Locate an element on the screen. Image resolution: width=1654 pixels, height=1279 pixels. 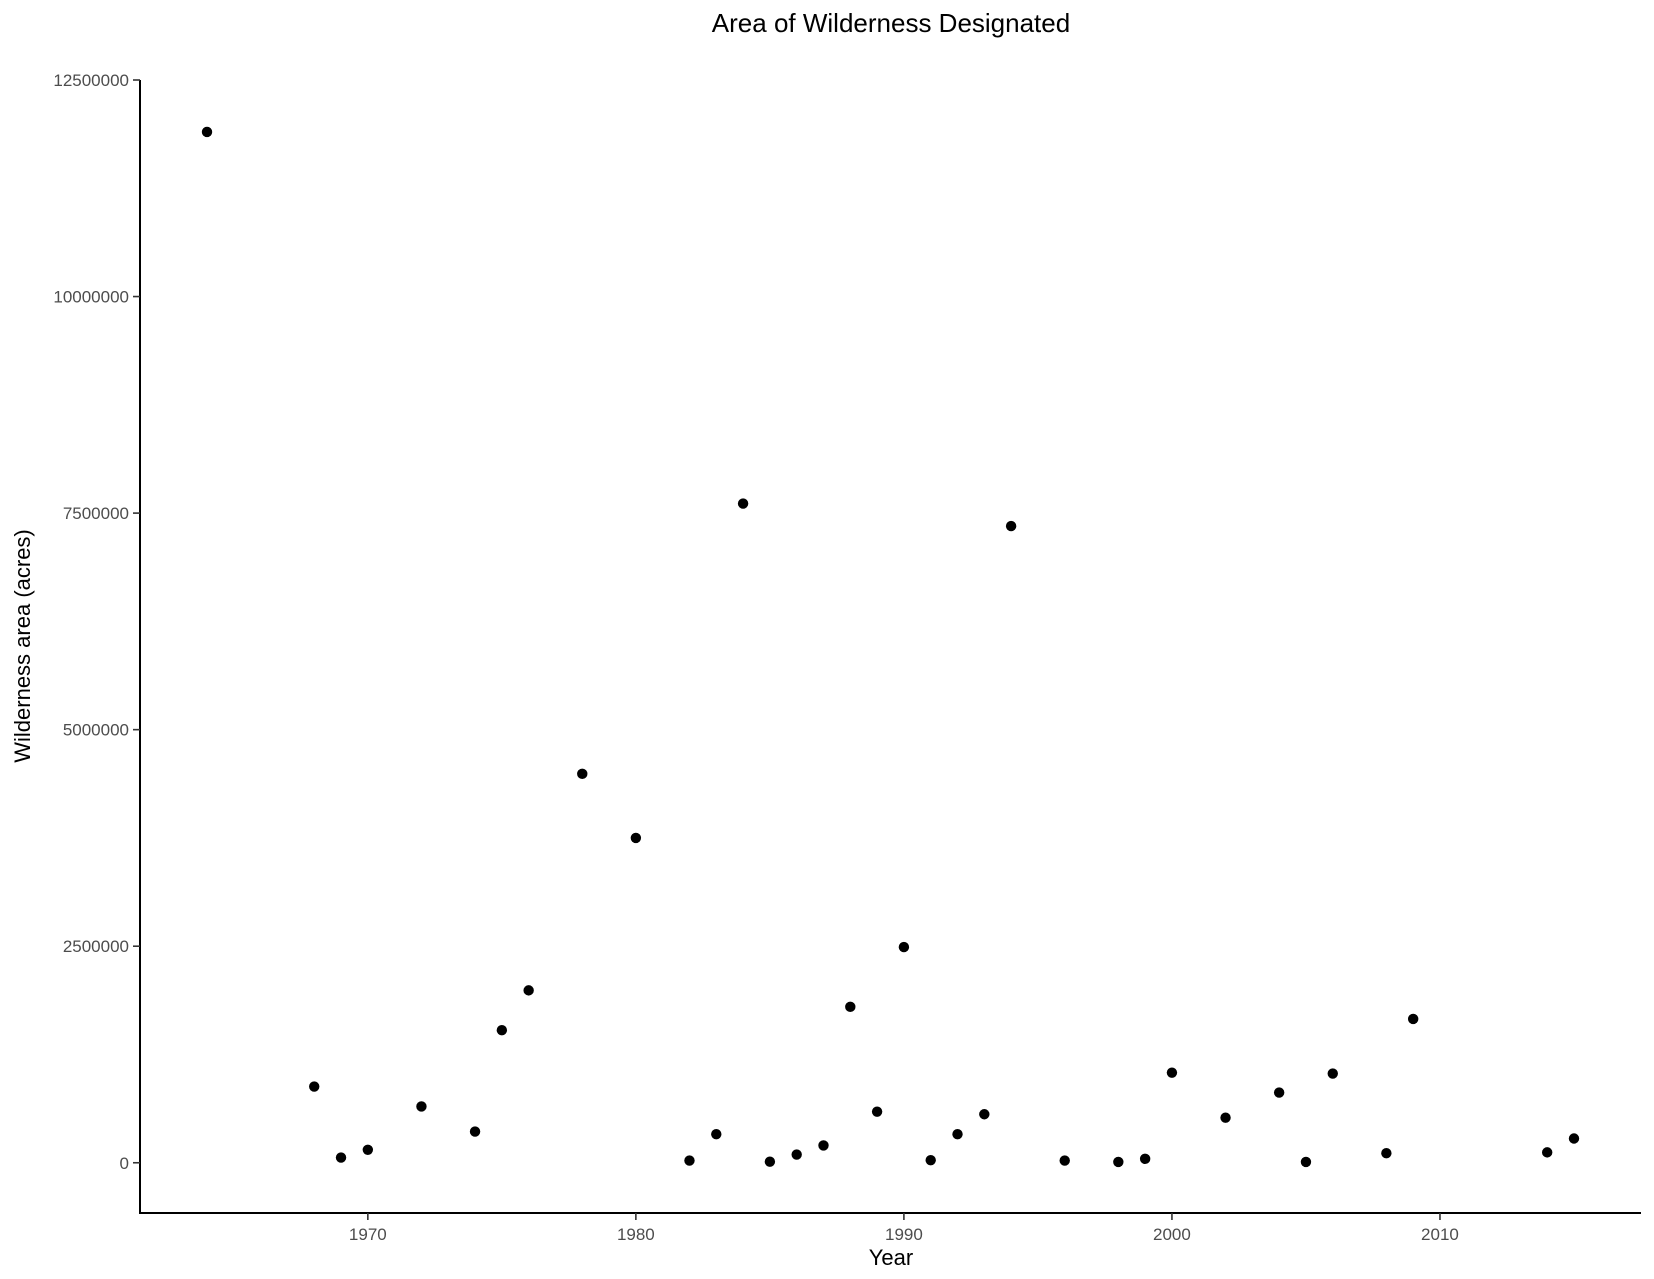
y-axis-label: Wilderness area (acres) is located at coordinates (22, 646).